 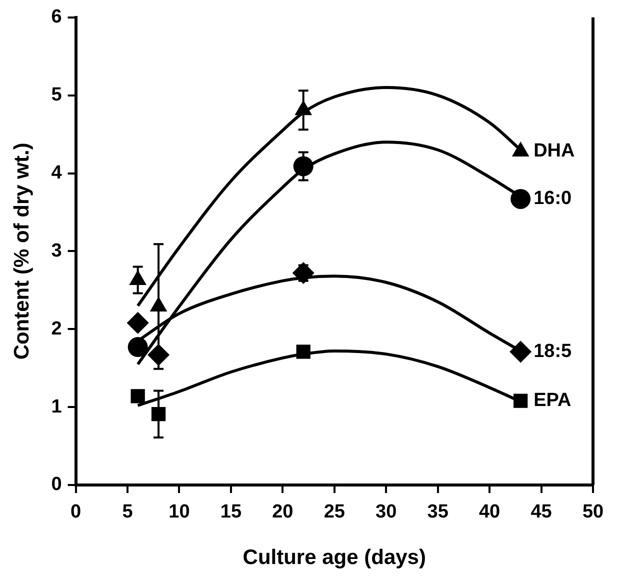 What do you see at coordinates (56, 329) in the screenshot?
I see `y-tick-label: 2` at bounding box center [56, 329].